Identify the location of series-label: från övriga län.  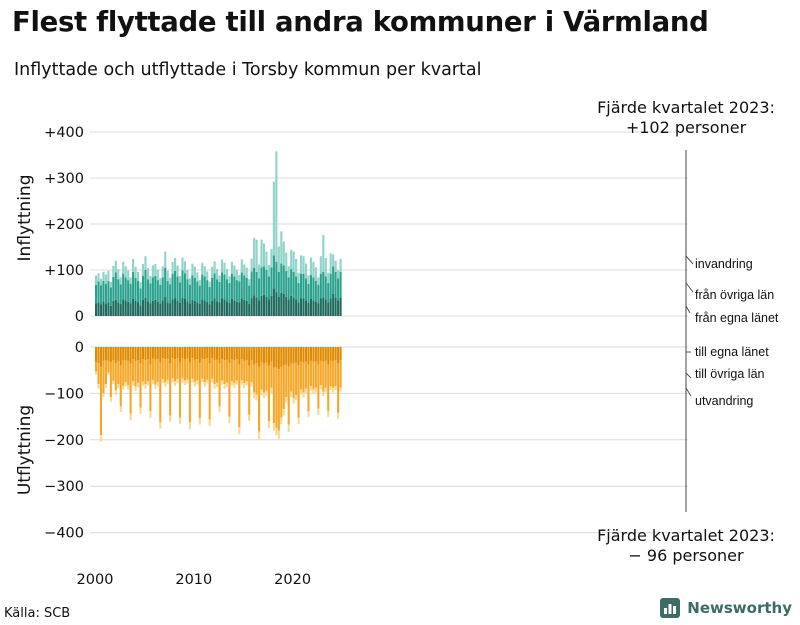
(734, 295).